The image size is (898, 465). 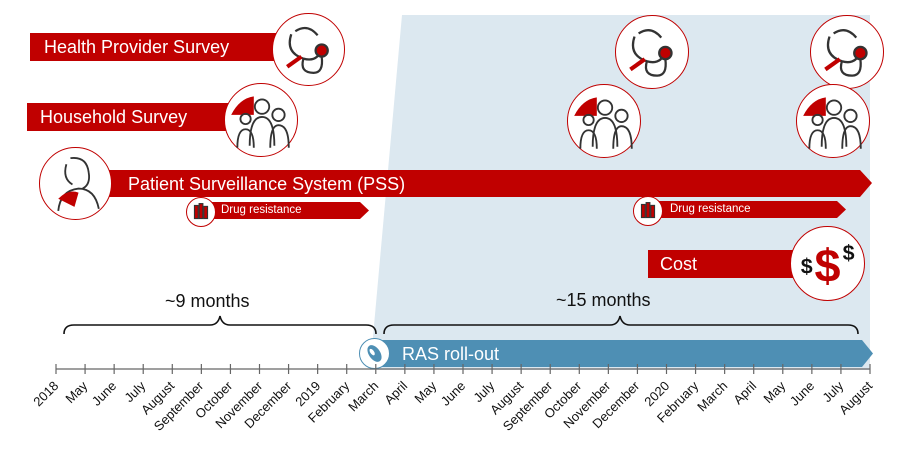 I want to click on health-provider-survey-bar: Health Provider Survey, so click(x=161, y=47).